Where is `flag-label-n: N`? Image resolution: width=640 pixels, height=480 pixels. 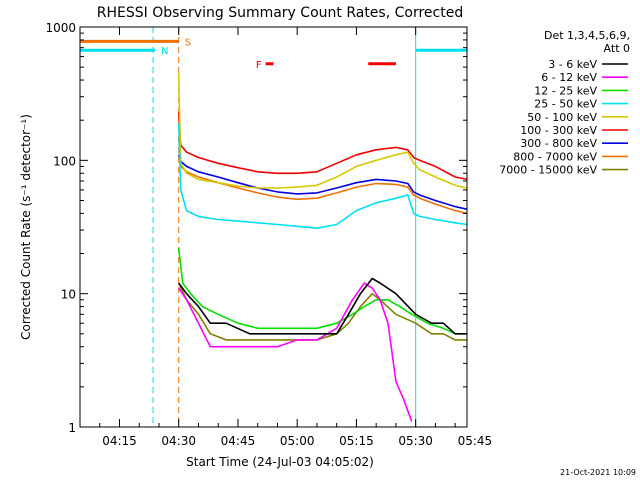
flag-label-n: N is located at coordinates (164, 51).